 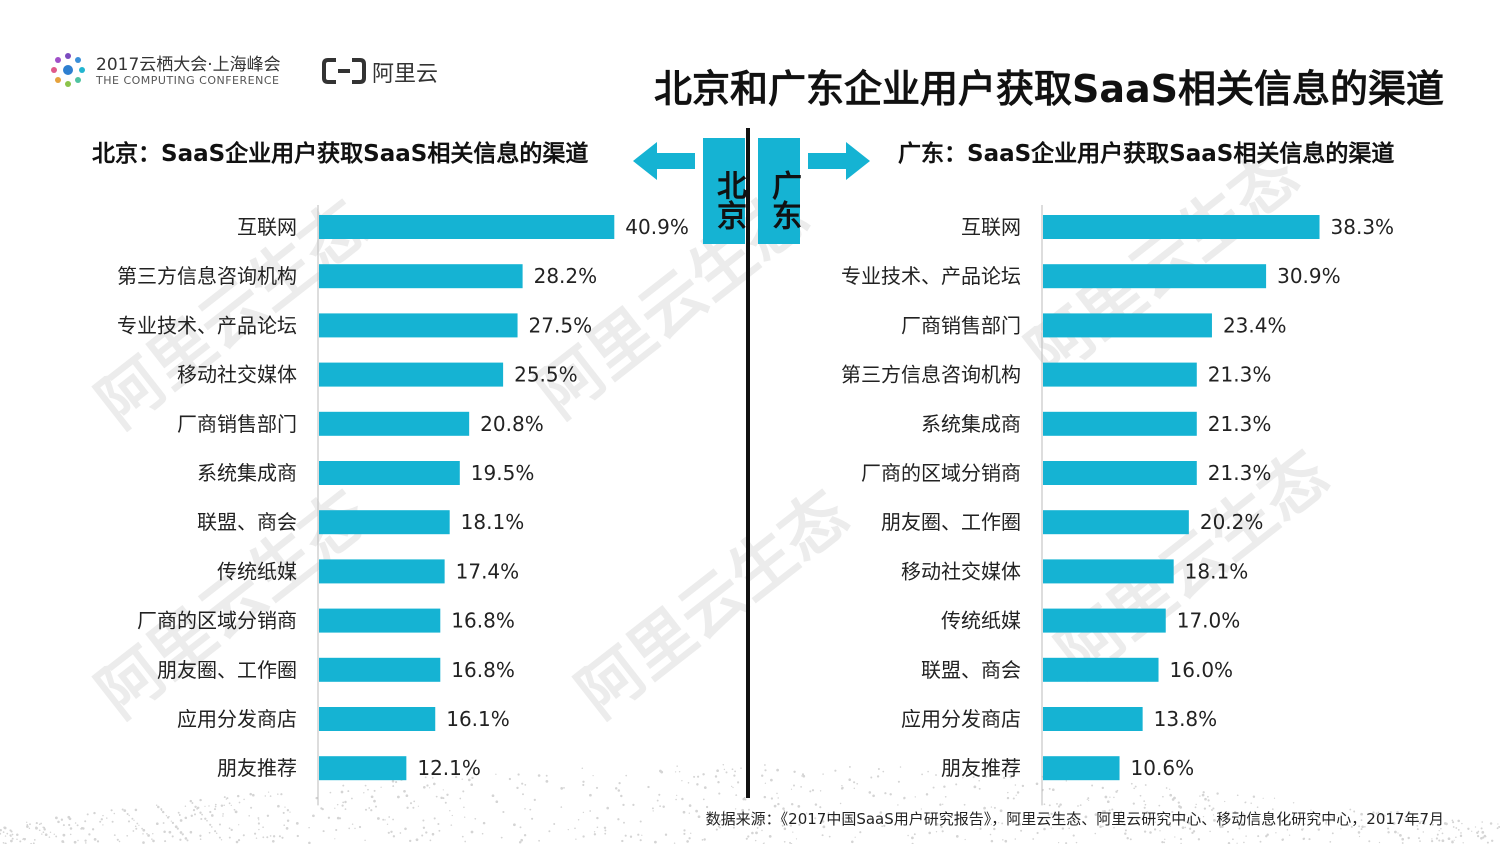 I want to click on conference-name: 2017云栖大会·上海峰会, so click(x=188, y=65).